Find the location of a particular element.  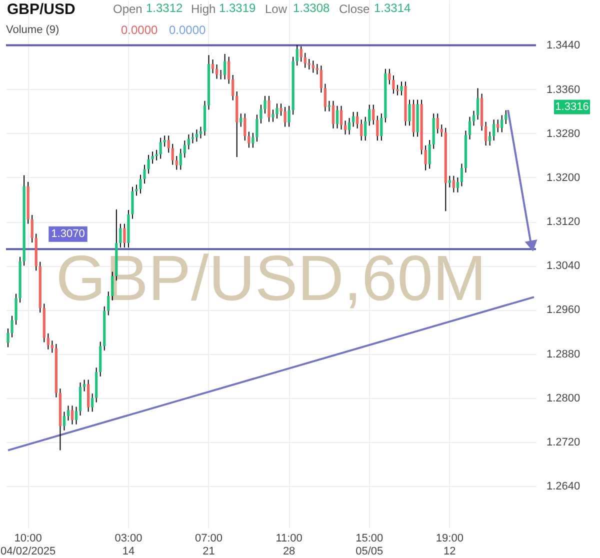

annotation: High 1.3319 is located at coordinates (223, 8).